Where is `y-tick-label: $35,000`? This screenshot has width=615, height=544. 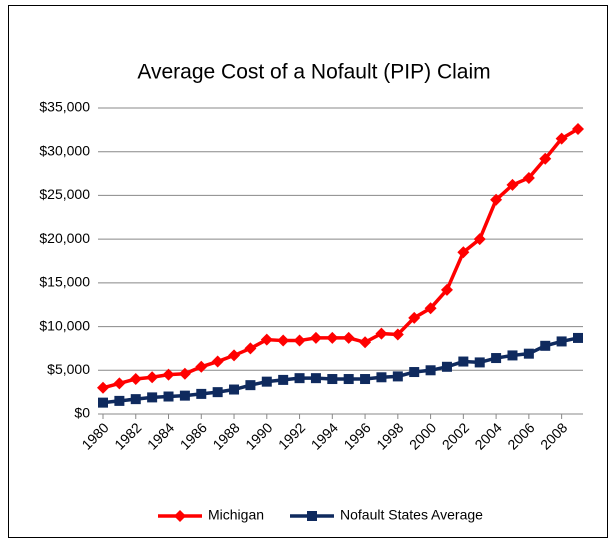 y-tick-label: $35,000 is located at coordinates (64, 107).